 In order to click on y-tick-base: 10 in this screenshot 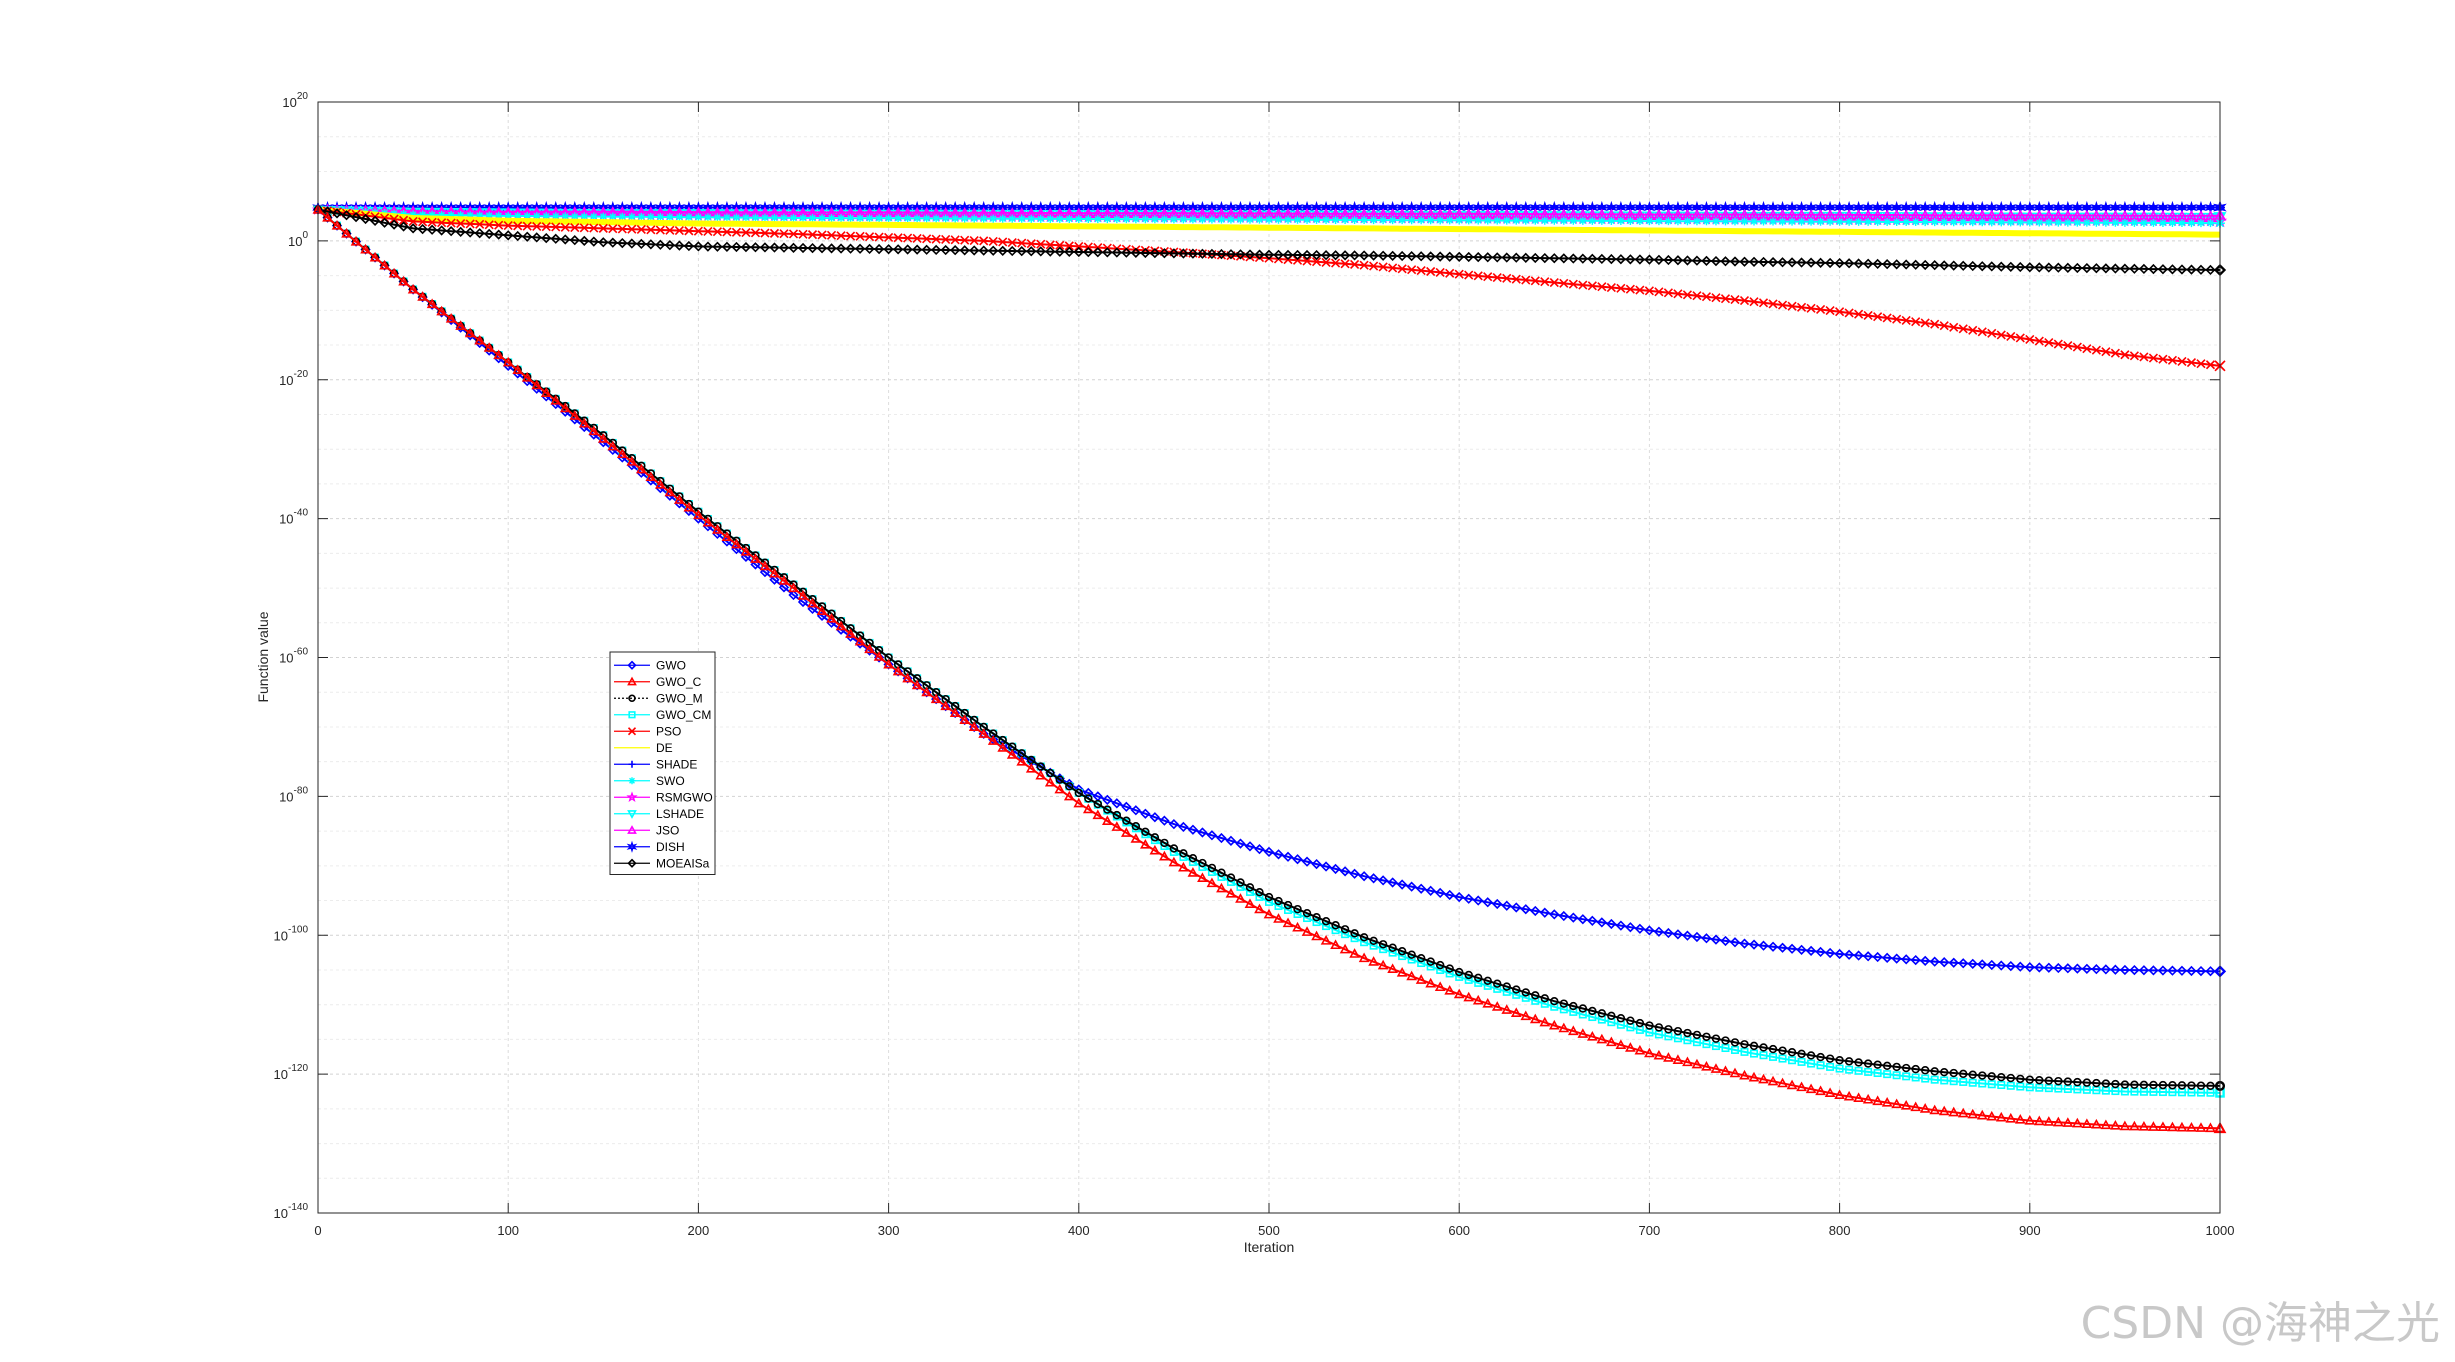, I will do `click(281, 1213)`.